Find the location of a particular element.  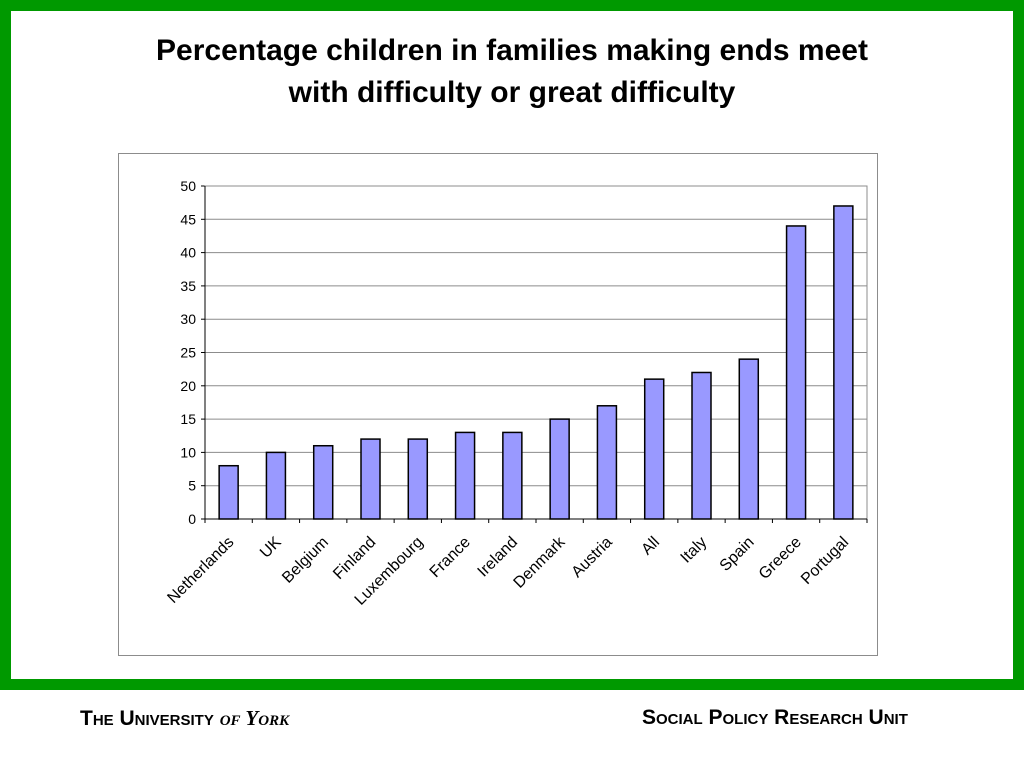

bar-austria is located at coordinates (607, 462).